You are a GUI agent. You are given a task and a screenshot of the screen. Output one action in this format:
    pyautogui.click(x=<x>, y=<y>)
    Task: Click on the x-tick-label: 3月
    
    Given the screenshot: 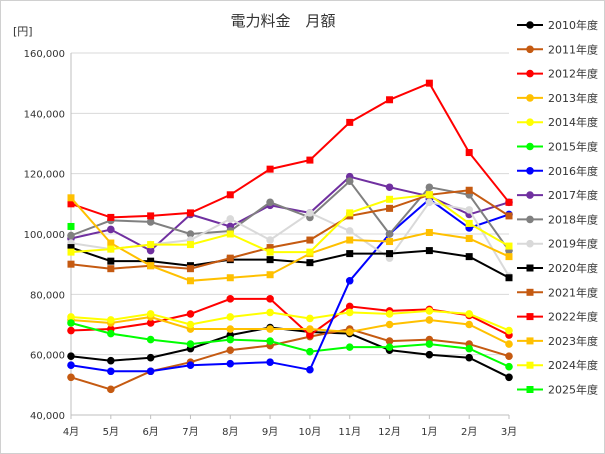 What is the action you would take?
    pyautogui.click(x=509, y=432)
    